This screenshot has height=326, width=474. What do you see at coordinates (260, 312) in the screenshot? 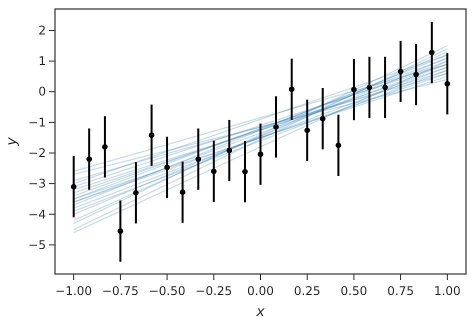
I see `x-axis-title: x` at bounding box center [260, 312].